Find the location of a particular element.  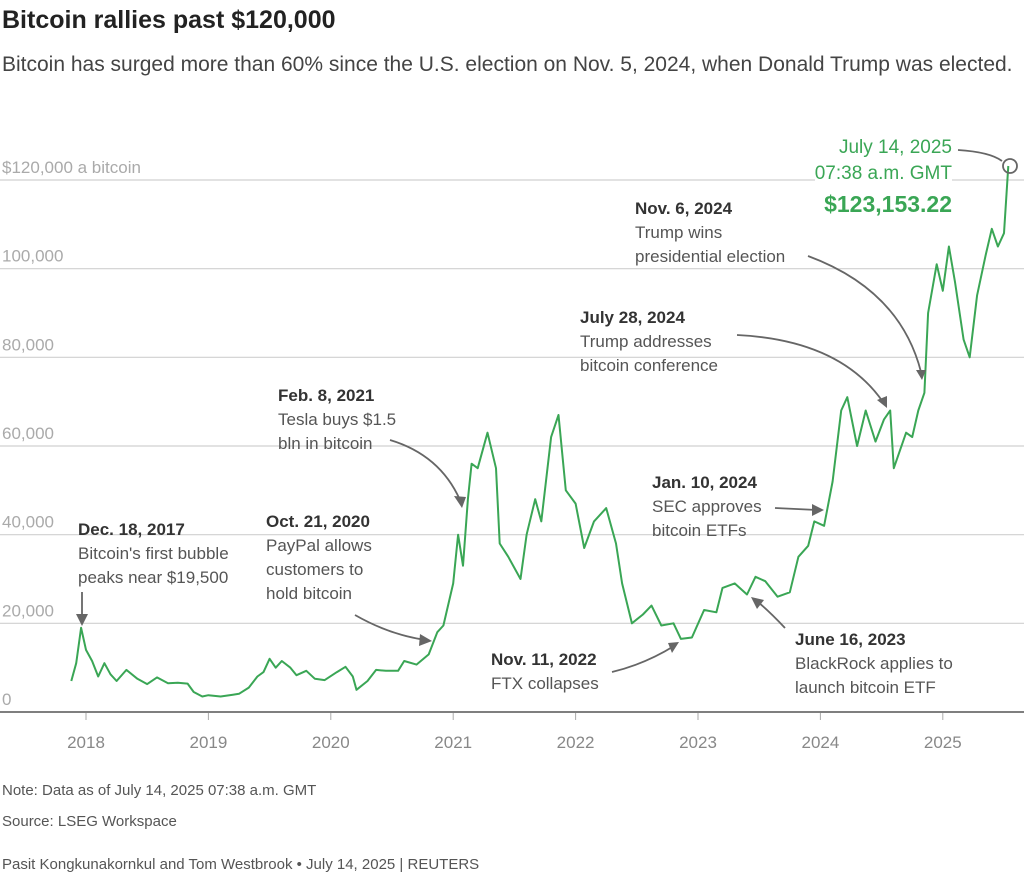

arrow-jan-2024 is located at coordinates (796, 509).